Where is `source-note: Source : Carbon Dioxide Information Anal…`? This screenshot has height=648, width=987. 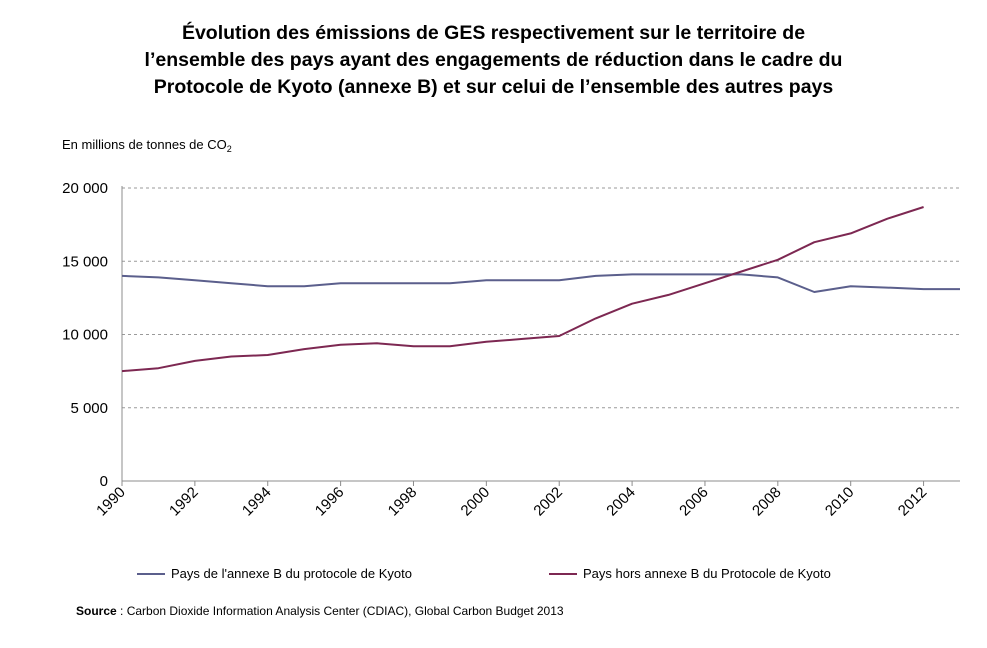 source-note: Source : Carbon Dioxide Information Anal… is located at coordinates (320, 611).